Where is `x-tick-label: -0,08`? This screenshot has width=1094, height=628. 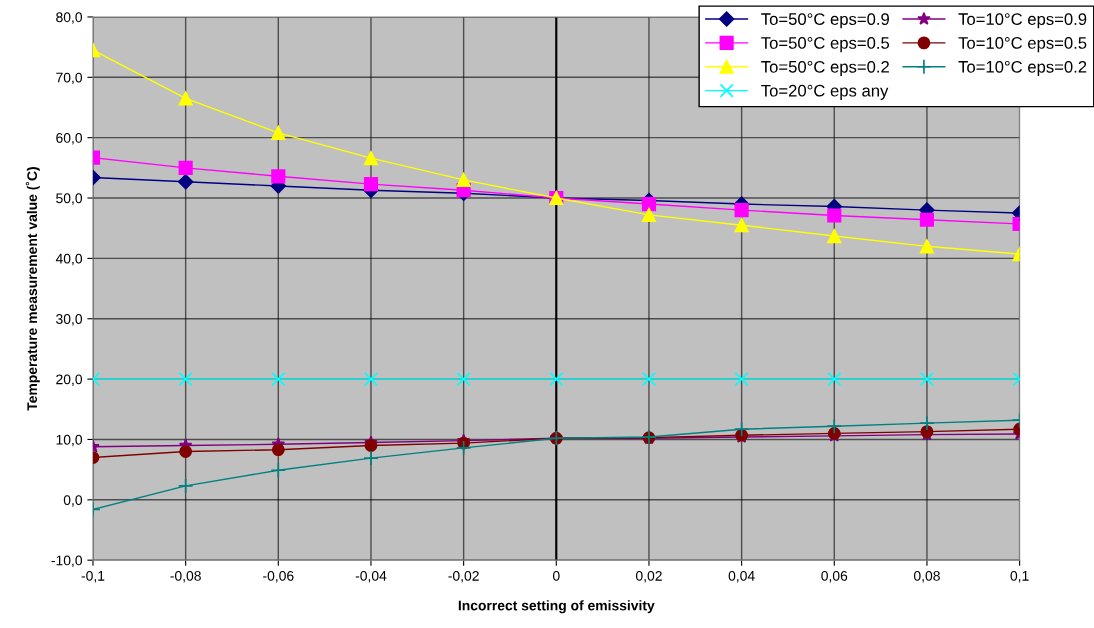 x-tick-label: -0,08 is located at coordinates (185, 576).